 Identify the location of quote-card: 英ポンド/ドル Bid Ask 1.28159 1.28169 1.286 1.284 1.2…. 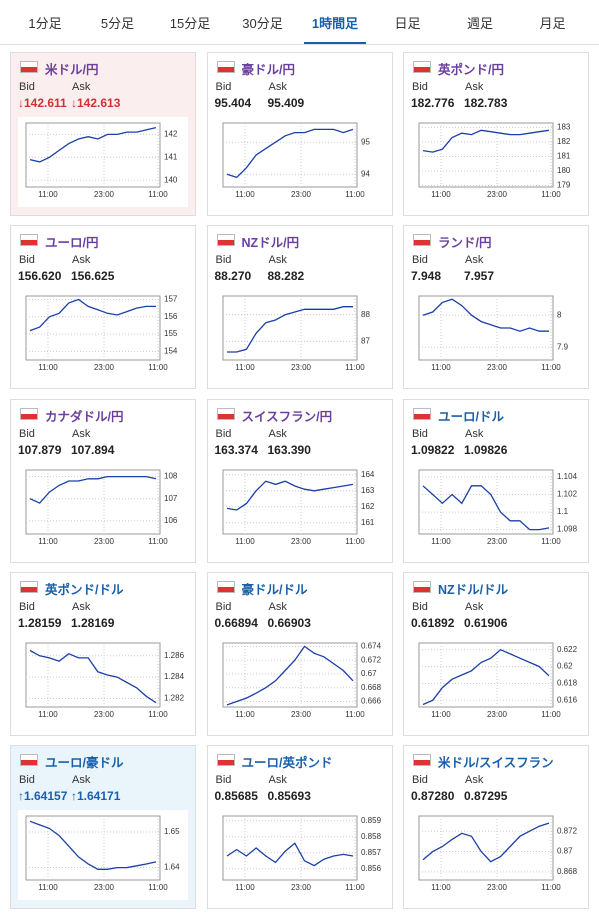
(103, 653).